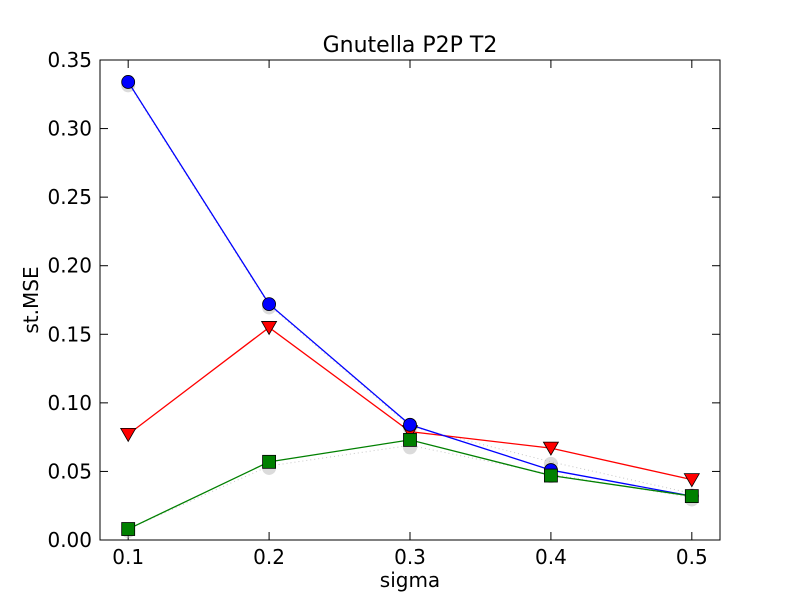 This screenshot has height=600, width=800. I want to click on y-tick-label: 0.00, so click(69, 540).